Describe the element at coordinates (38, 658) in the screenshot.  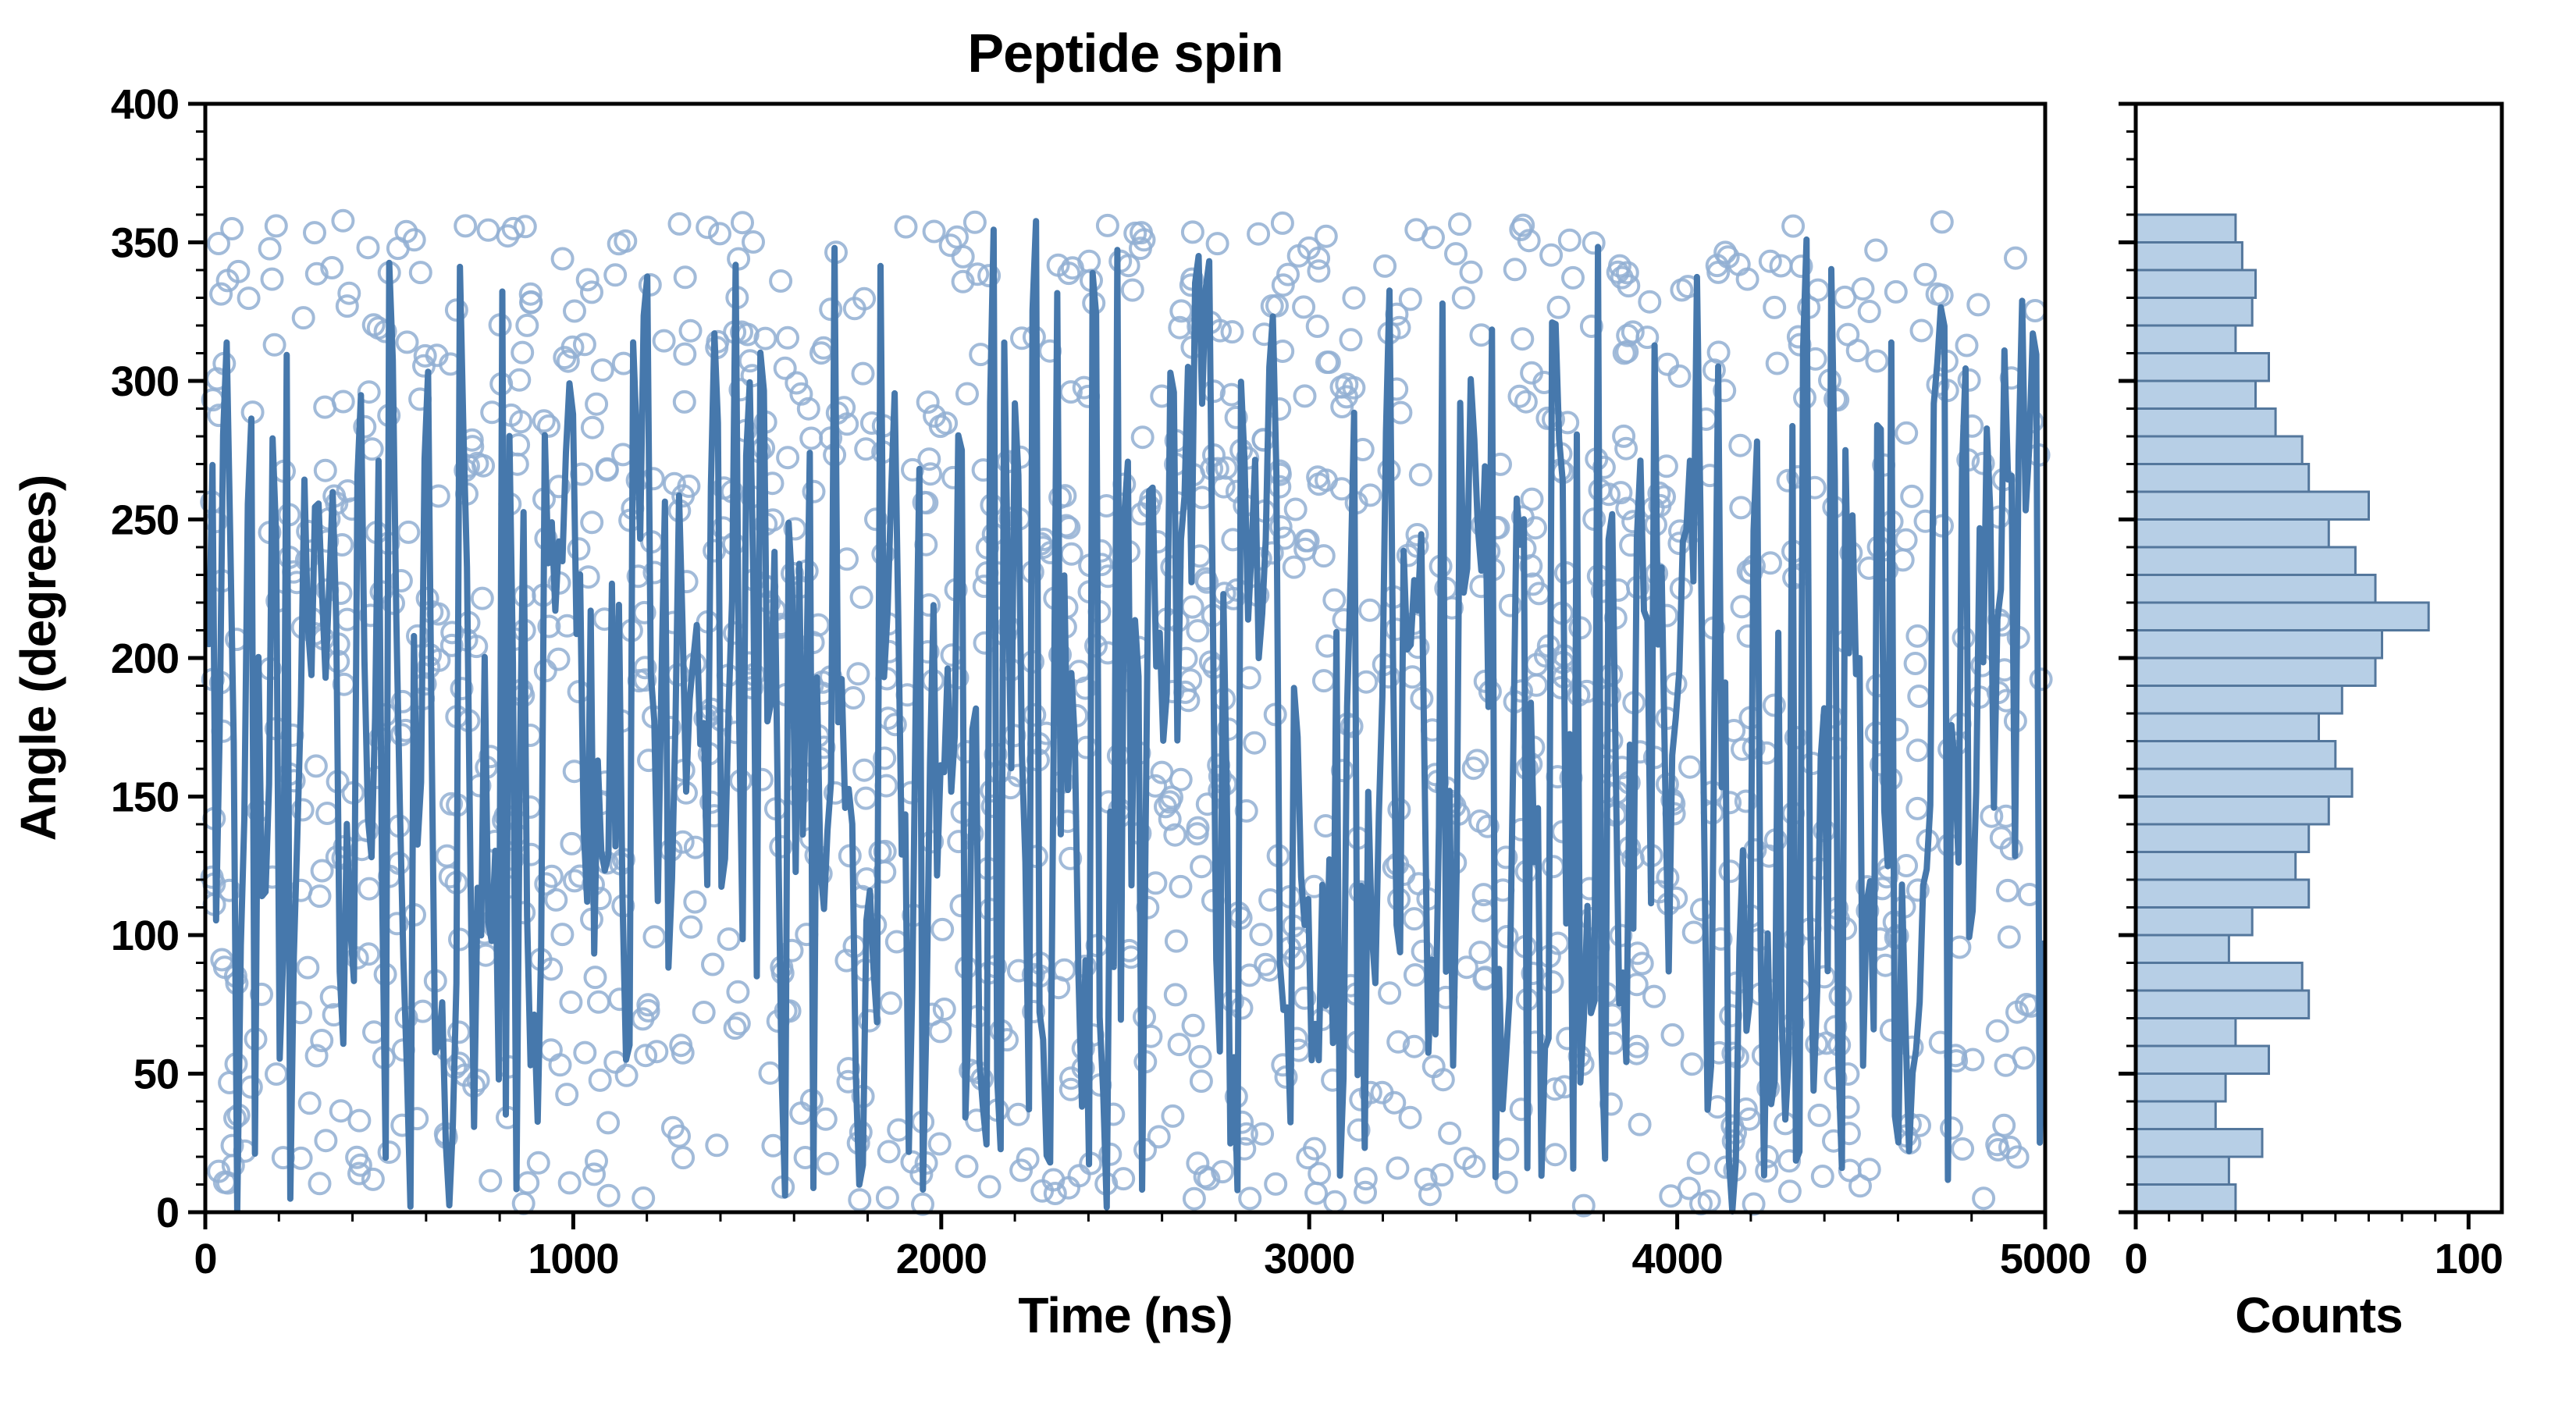
I see `y-axis-label: Angle (degrees)` at that location.